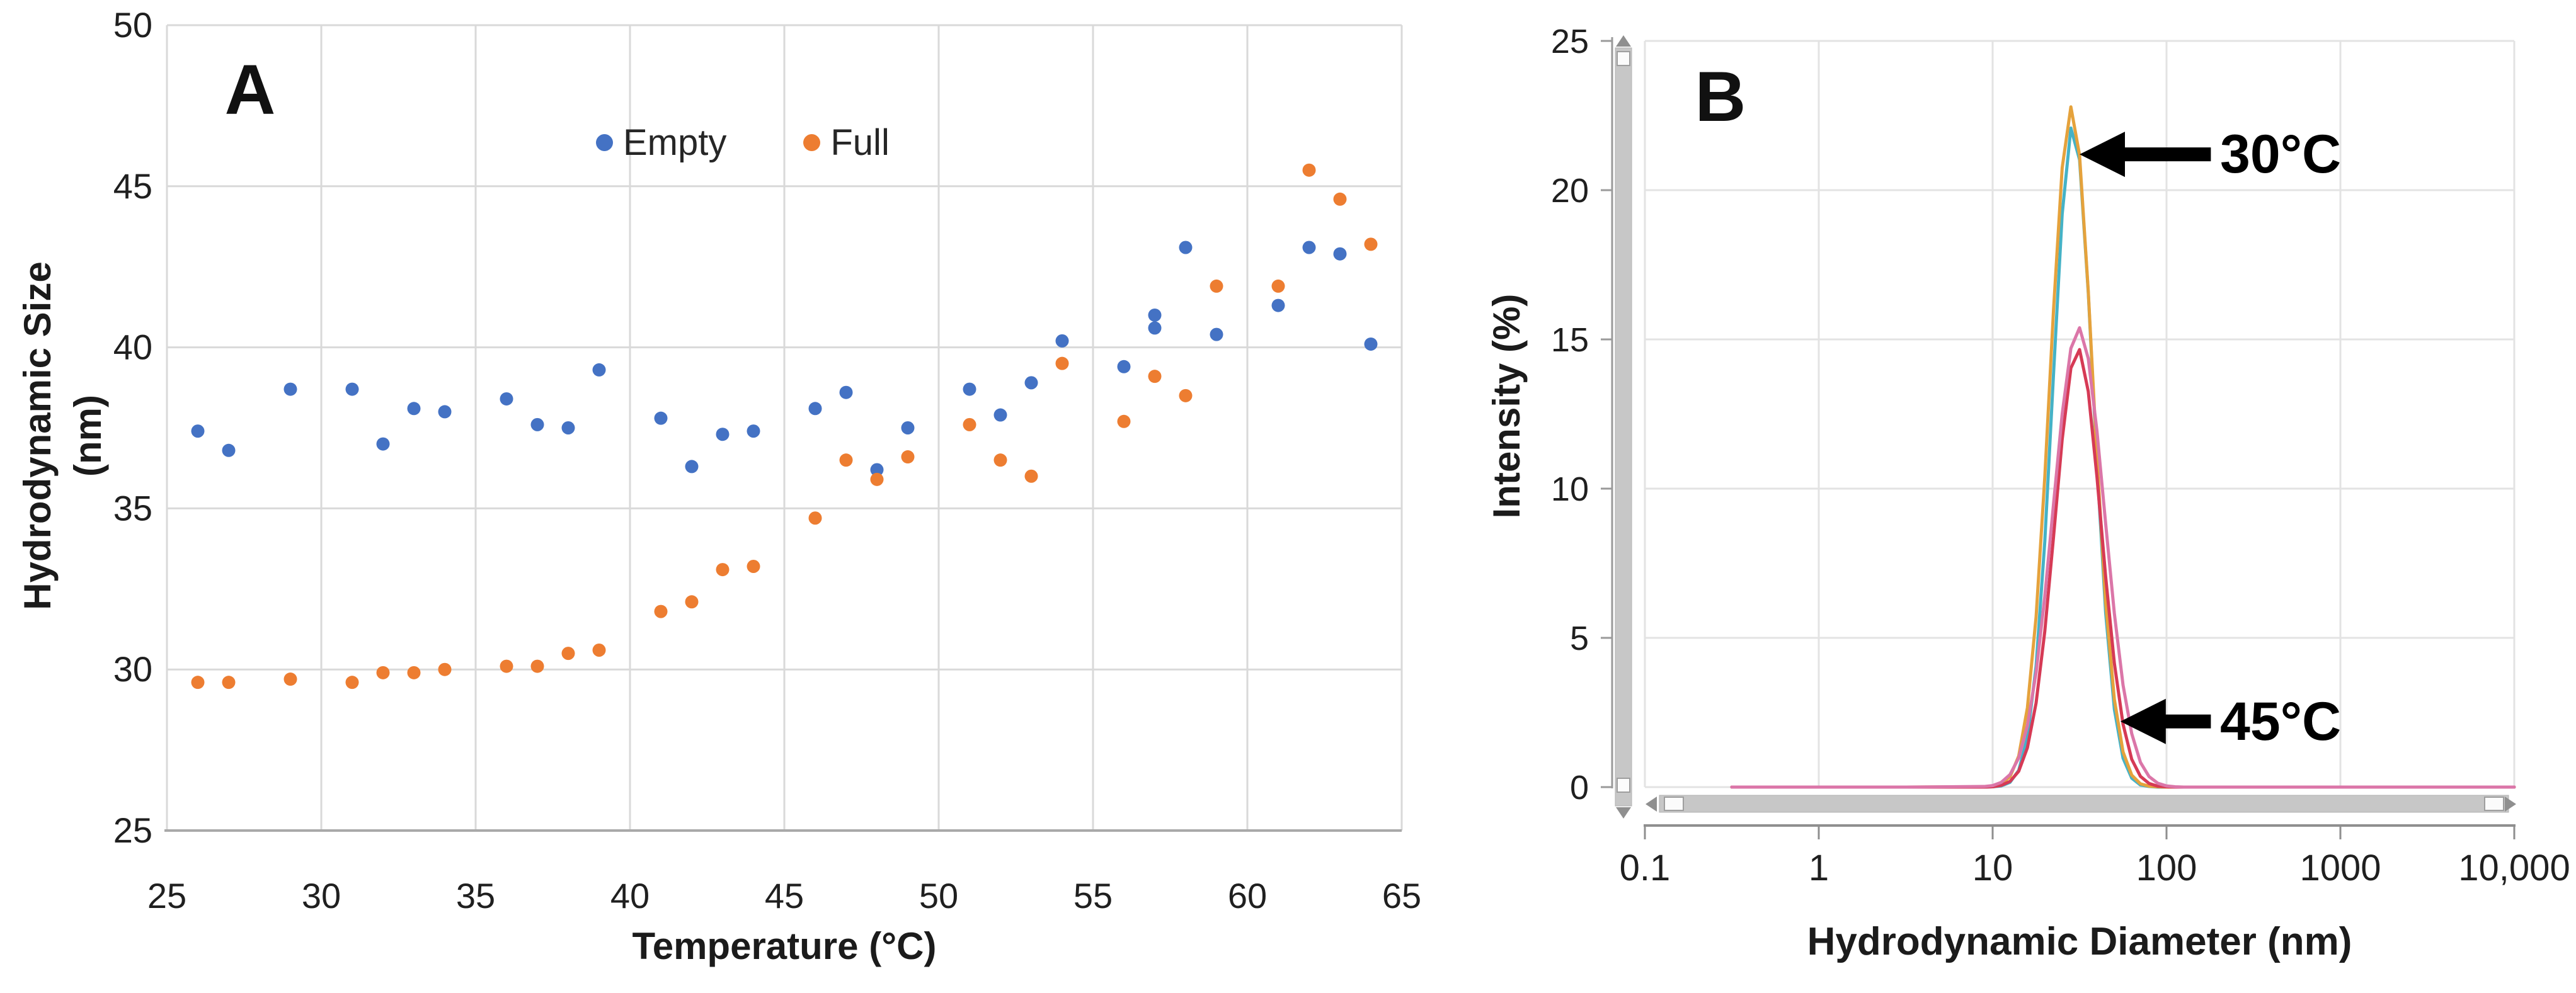  Describe the element at coordinates (1570, 489) in the screenshot. I see `y-tick-label: 10` at that location.